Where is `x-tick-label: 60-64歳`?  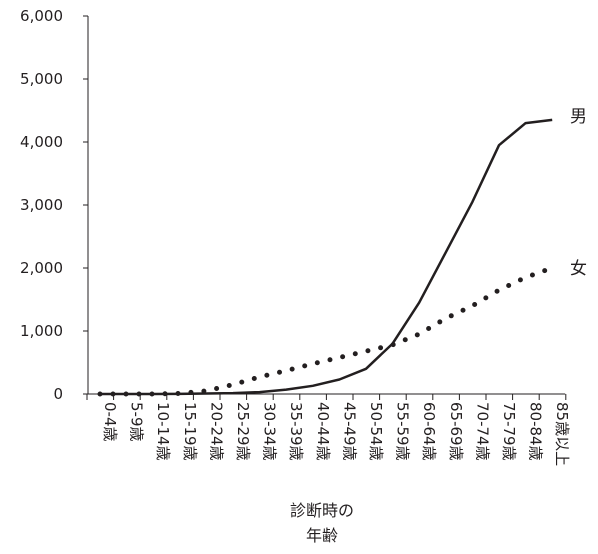
x-tick-label: 60-64歳 is located at coordinates (429, 431).